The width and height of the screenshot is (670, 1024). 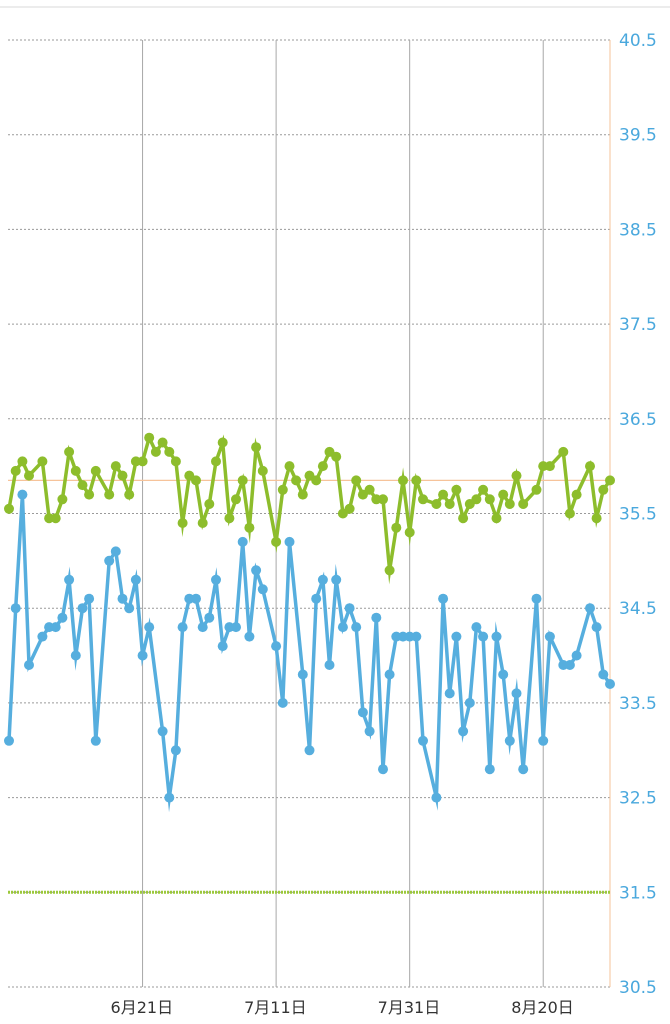 What do you see at coordinates (638, 136) in the screenshot?
I see `y-tick-label-1: 39.5` at bounding box center [638, 136].